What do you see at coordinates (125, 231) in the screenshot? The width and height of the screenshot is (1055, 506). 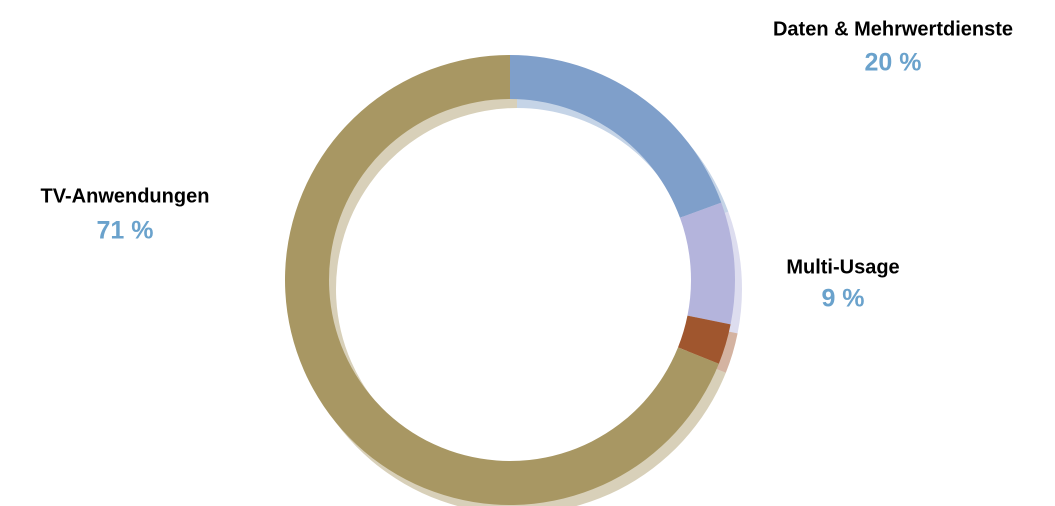 I see `value-label: 71 %` at bounding box center [125, 231].